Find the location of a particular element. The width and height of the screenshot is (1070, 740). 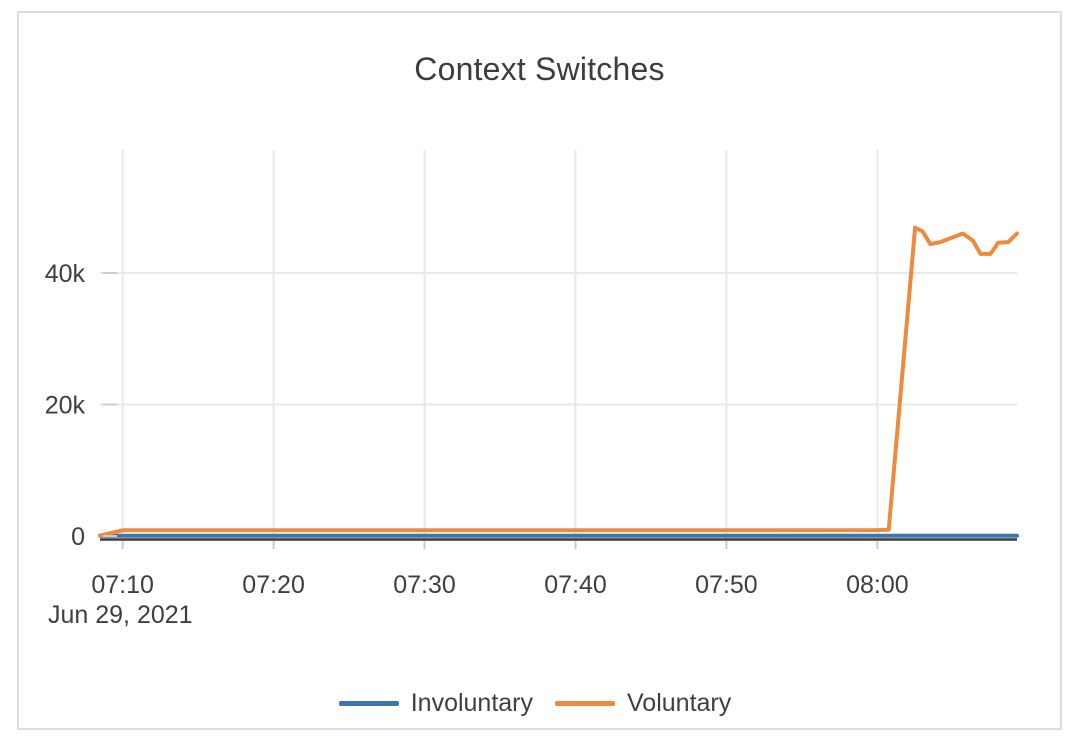

y-tick-label: 20k is located at coordinates (65, 406).